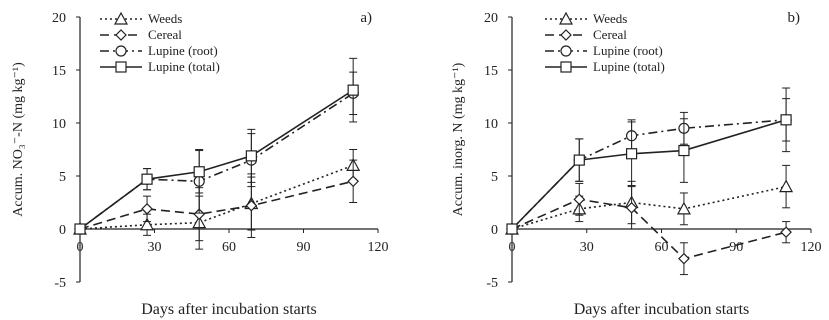 The width and height of the screenshot is (829, 320). Describe the element at coordinates (794, 18) in the screenshot. I see `panel-label: b)` at that location.